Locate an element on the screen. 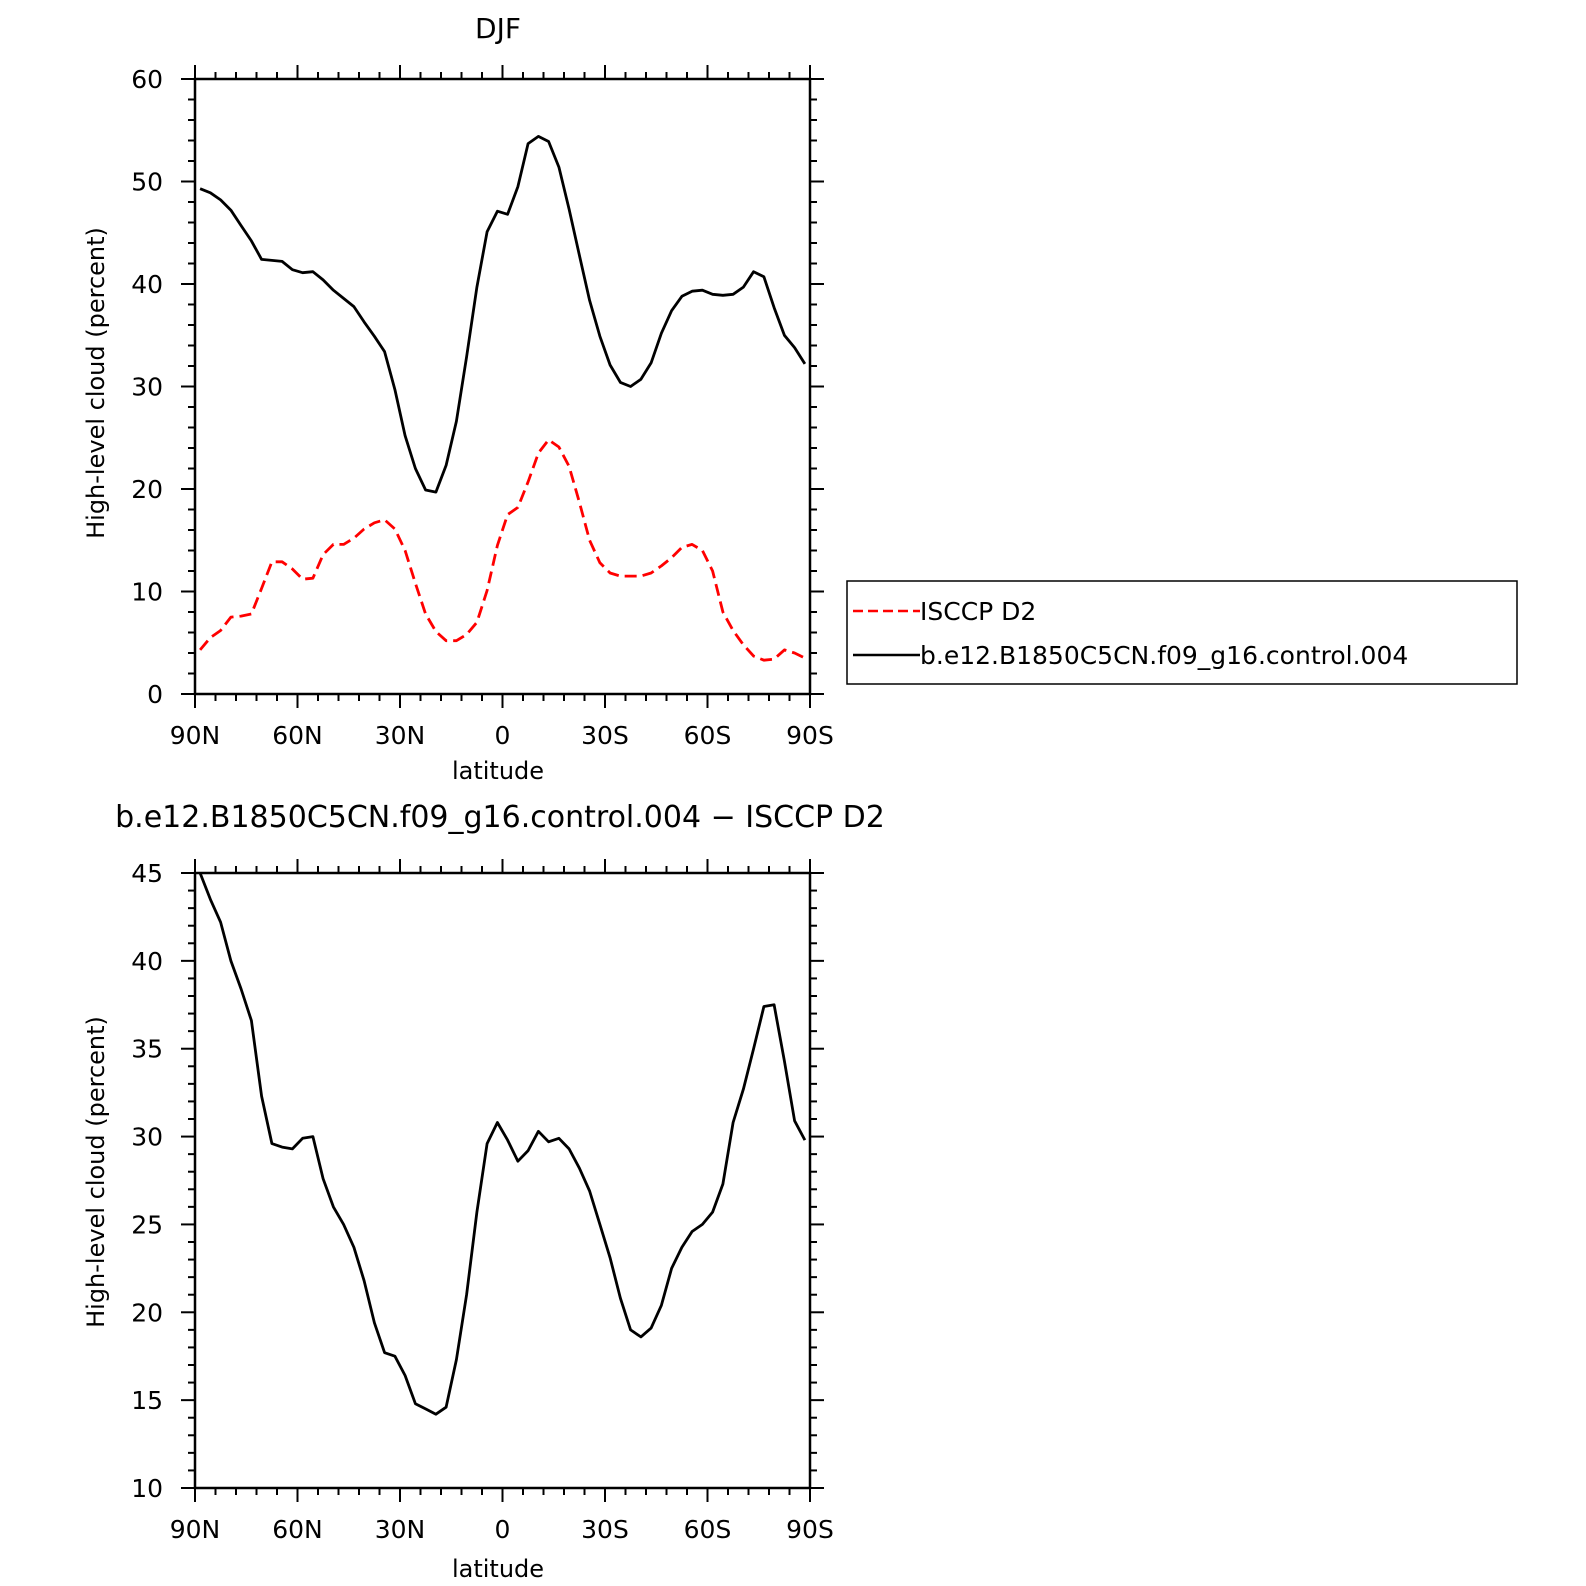 Image resolution: width=1586 pixels, height=1586 pixels. y-tick-label: 50 is located at coordinates (147, 182).